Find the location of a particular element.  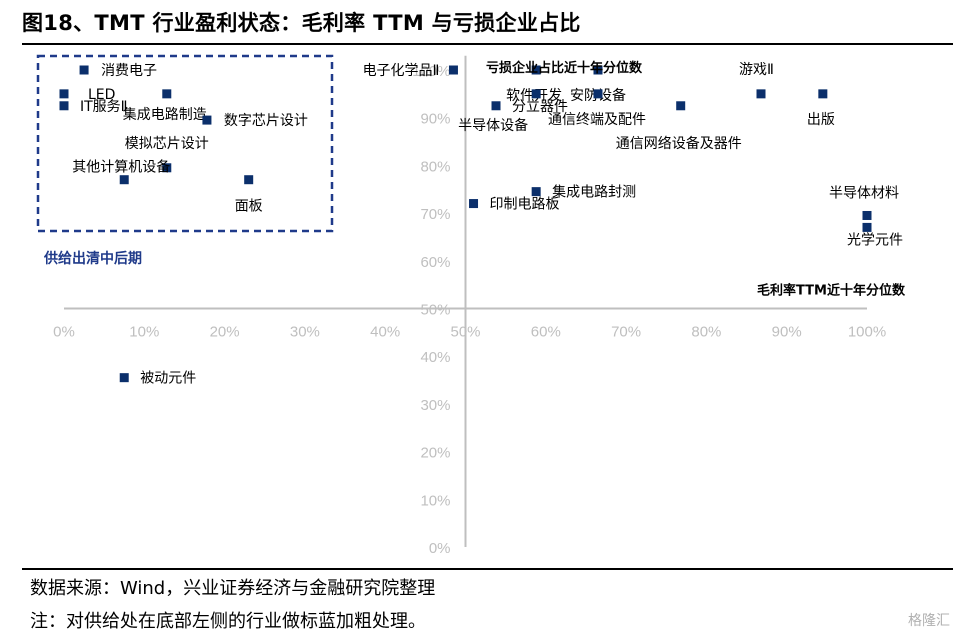

point-label: 面板 is located at coordinates (249, 207).